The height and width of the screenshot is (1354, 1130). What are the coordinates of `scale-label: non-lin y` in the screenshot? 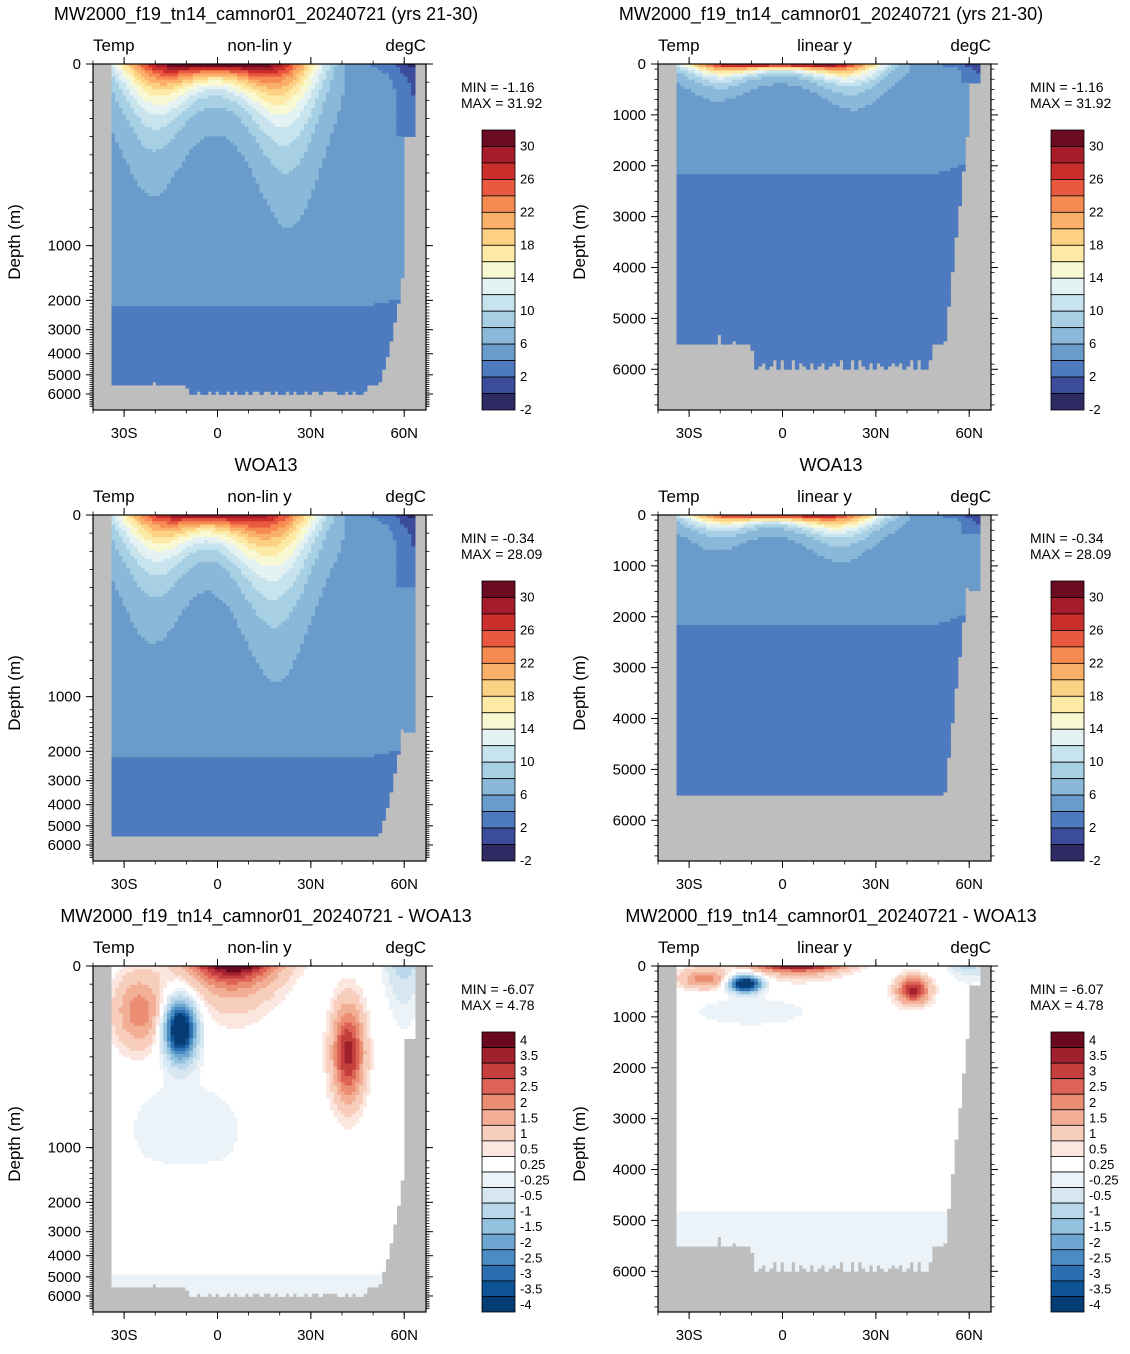 It's located at (259, 45).